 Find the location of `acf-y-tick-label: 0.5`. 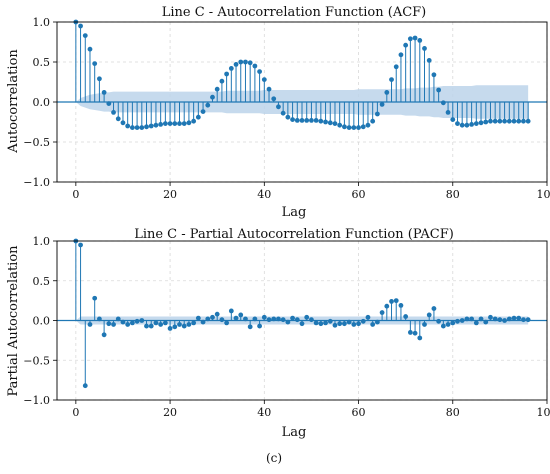

acf-y-tick-label: 0.5 is located at coordinates (42, 62).